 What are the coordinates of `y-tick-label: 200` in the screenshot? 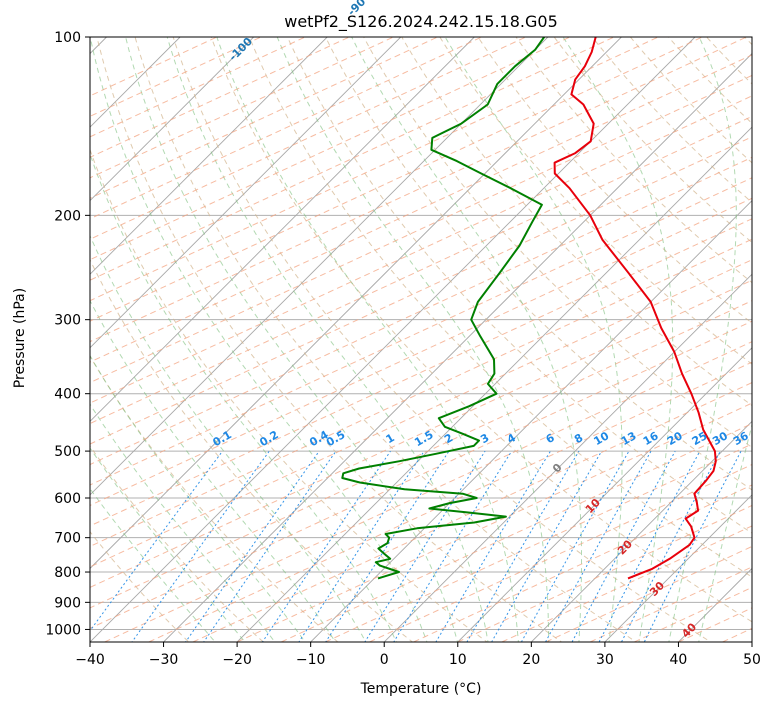 It's located at (67, 216).